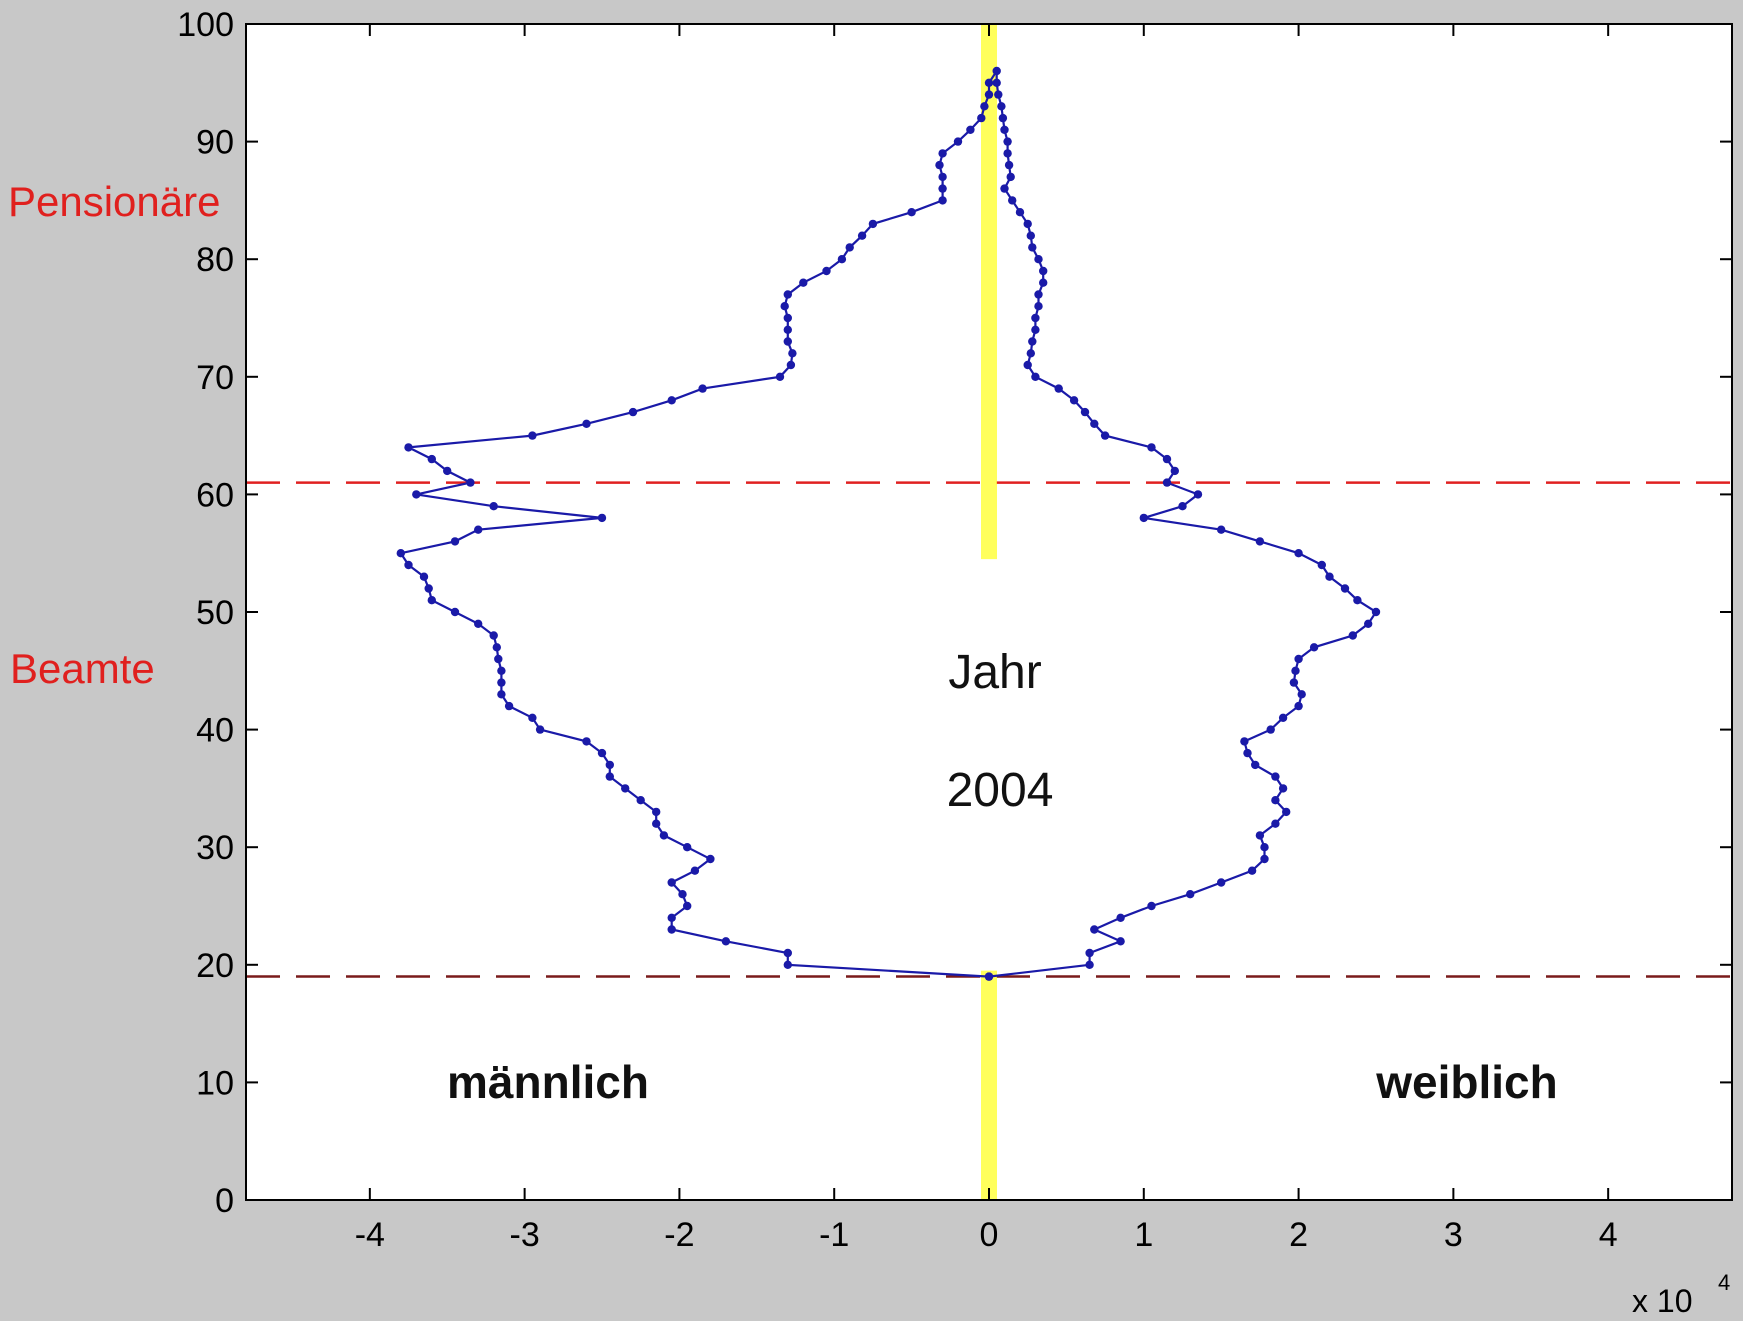 This screenshot has width=1743, height=1321. I want to click on annotation-year-value: 2004, so click(1000, 790).